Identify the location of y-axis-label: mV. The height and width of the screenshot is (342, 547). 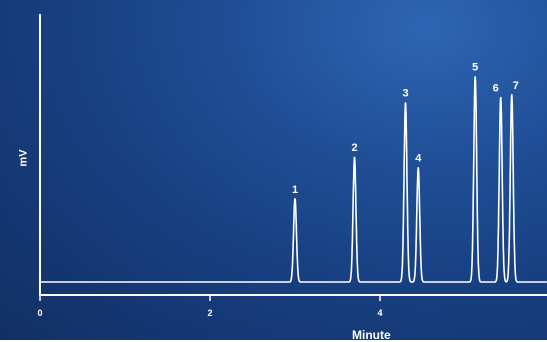
(23, 158).